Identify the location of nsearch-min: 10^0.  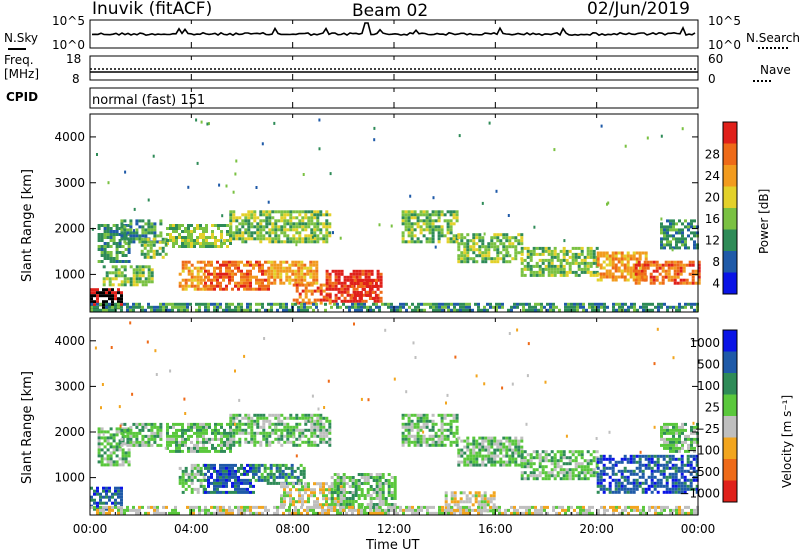
(724, 45).